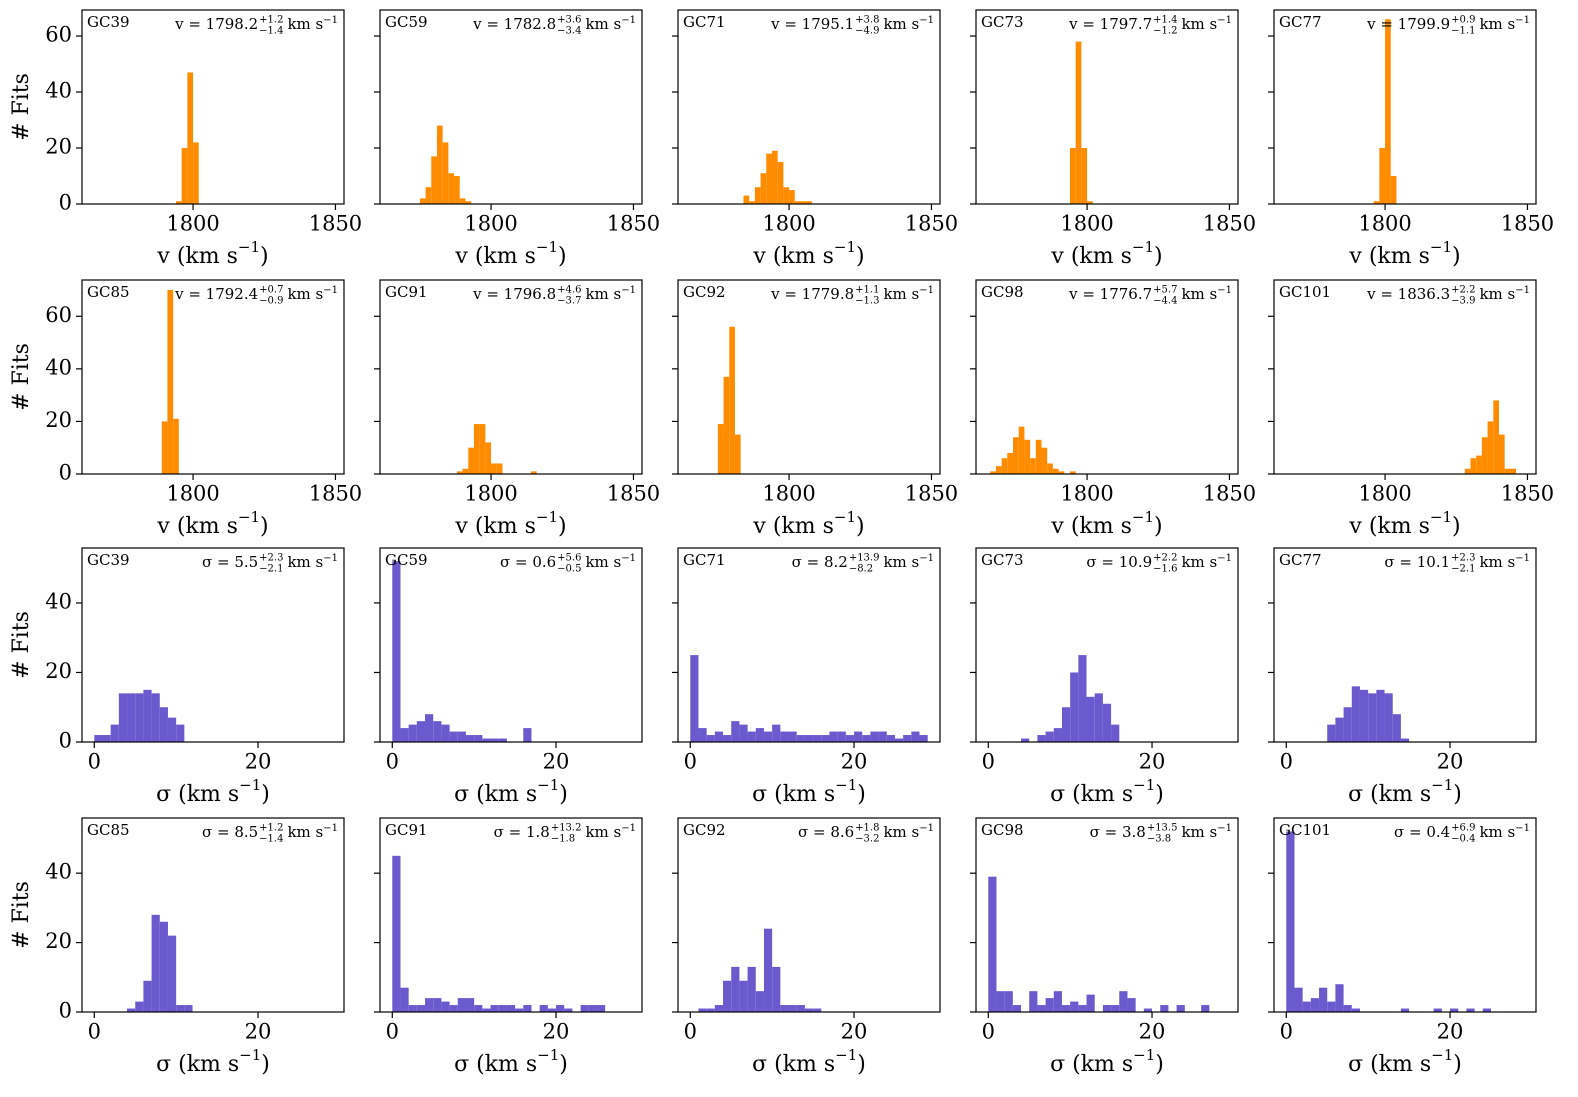  I want to click on lower-error: −3.4, so click(569, 31).